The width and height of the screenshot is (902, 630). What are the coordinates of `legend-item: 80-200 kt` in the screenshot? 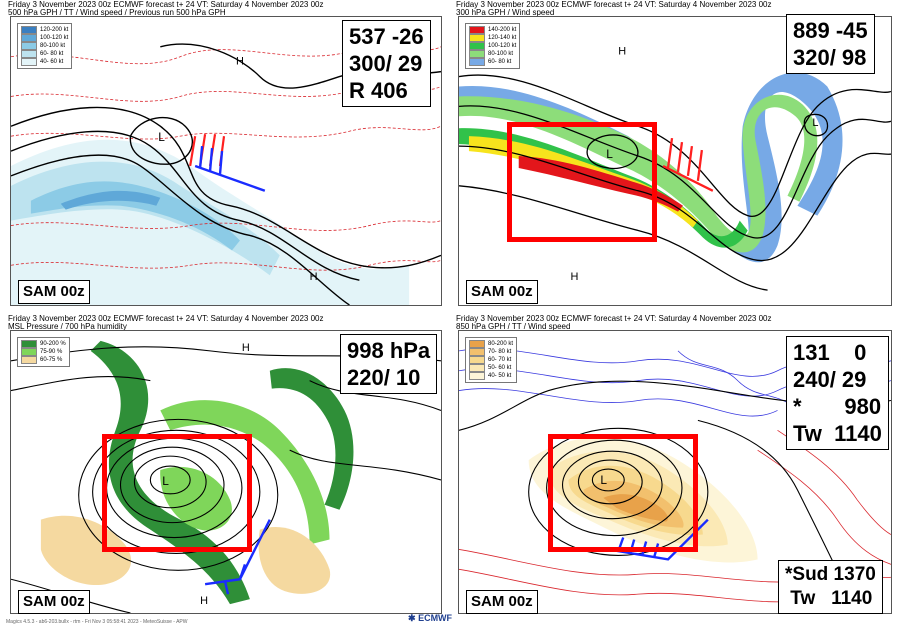 It's located at (491, 344).